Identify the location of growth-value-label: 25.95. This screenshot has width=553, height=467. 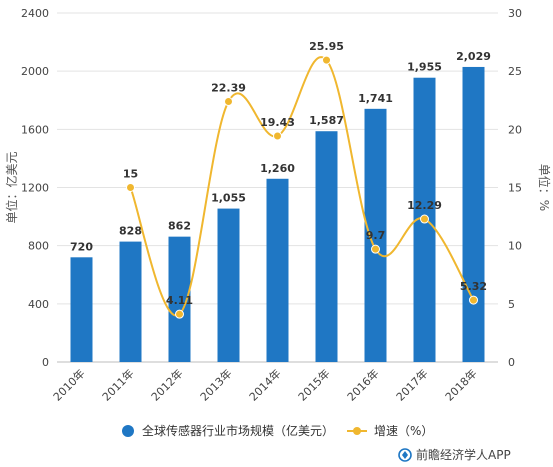
(326, 46).